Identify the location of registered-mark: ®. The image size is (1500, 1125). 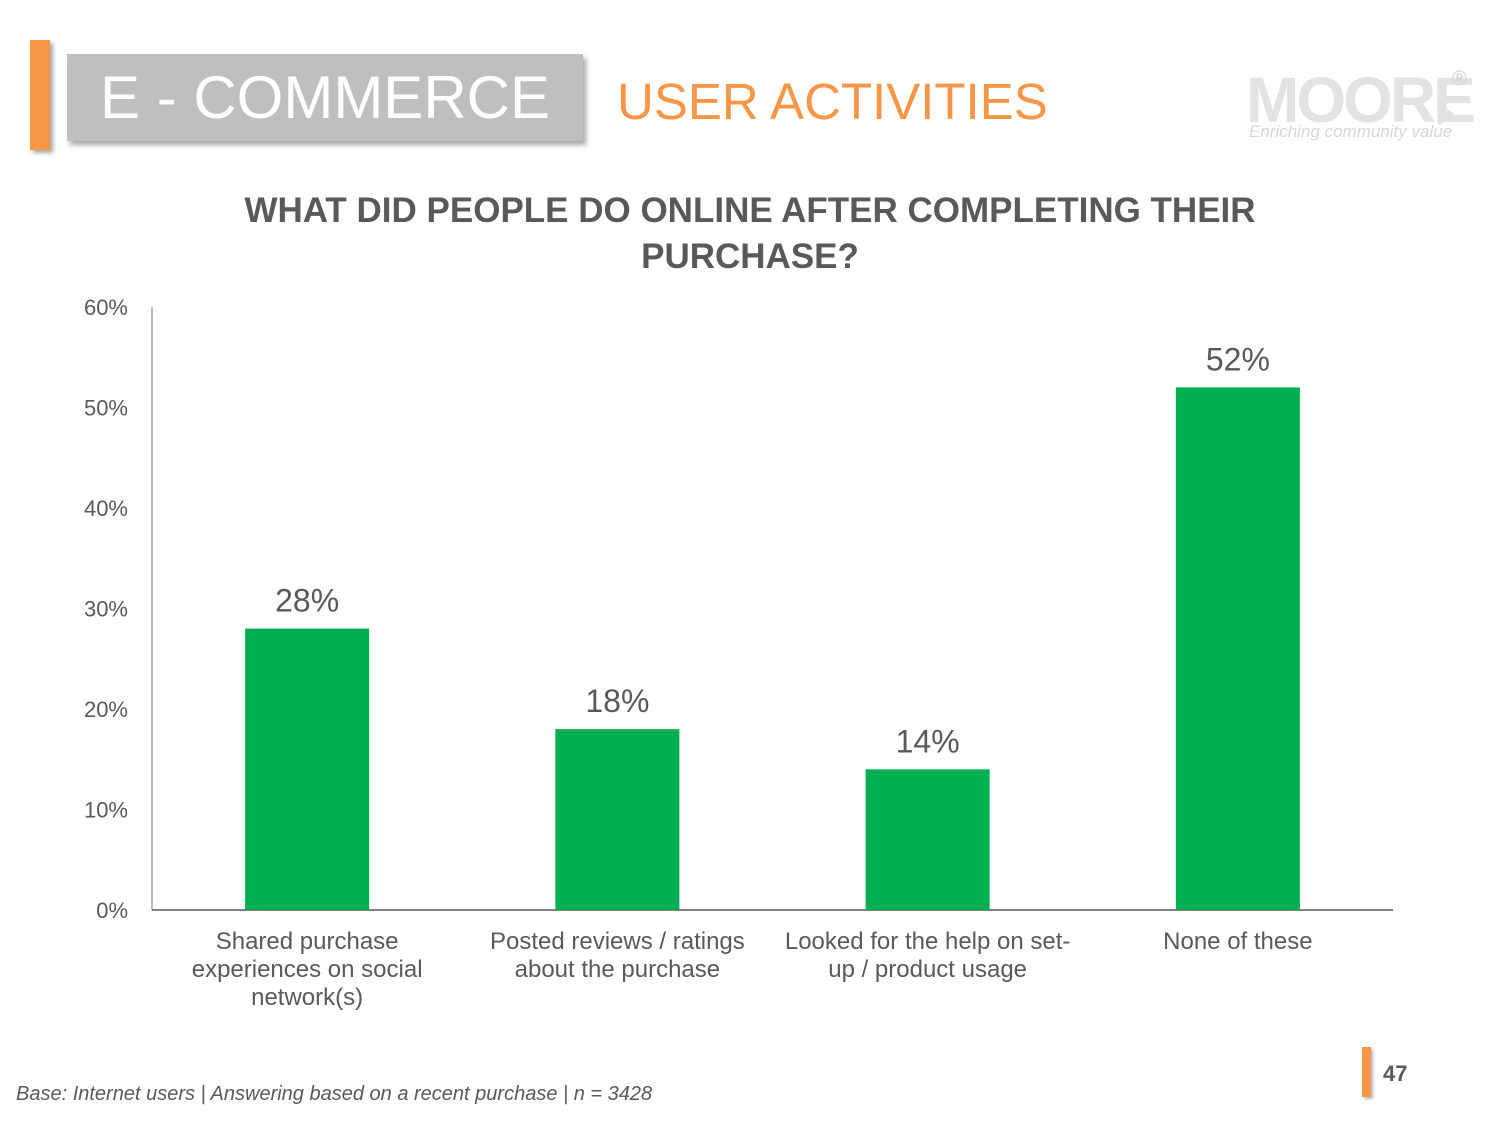
(1459, 79).